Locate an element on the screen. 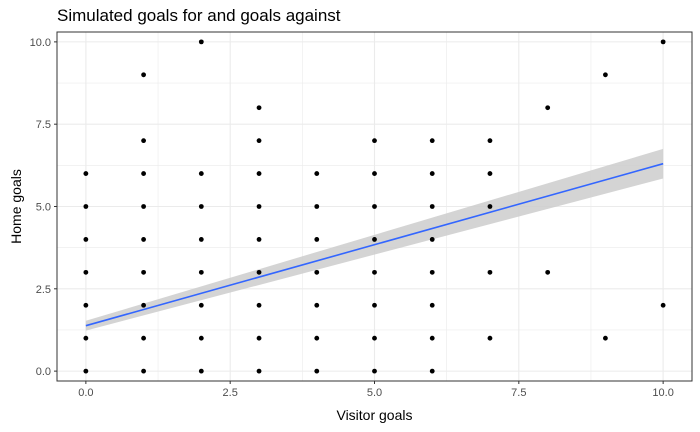  y-tick-label: 5.0 is located at coordinates (43, 208).